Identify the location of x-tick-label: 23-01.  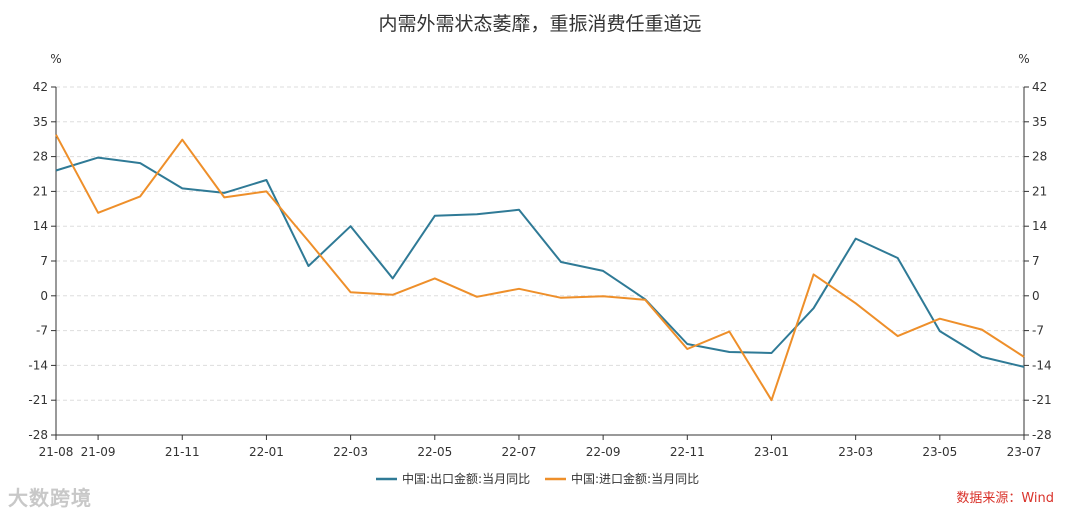
(771, 452).